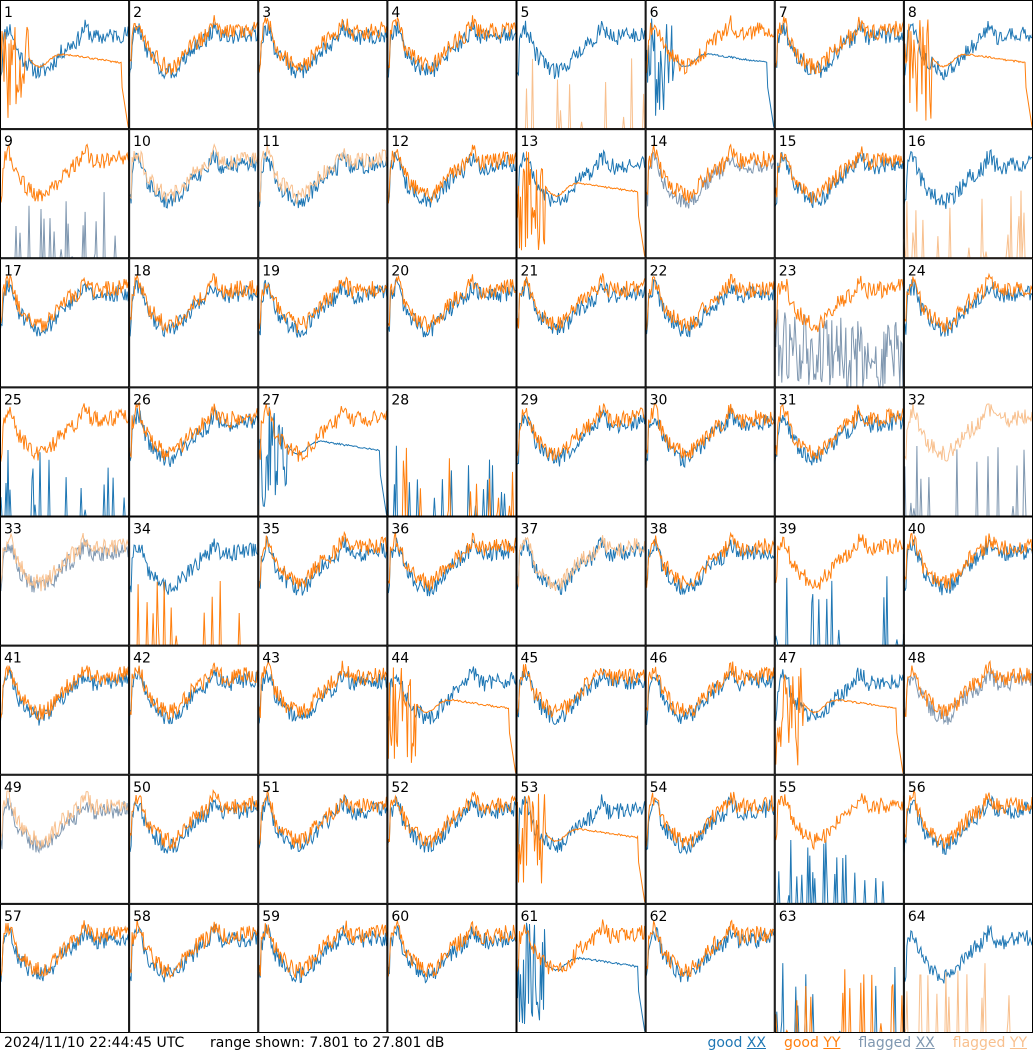 The image size is (1033, 1053). I want to click on panel-label: 14, so click(659, 142).